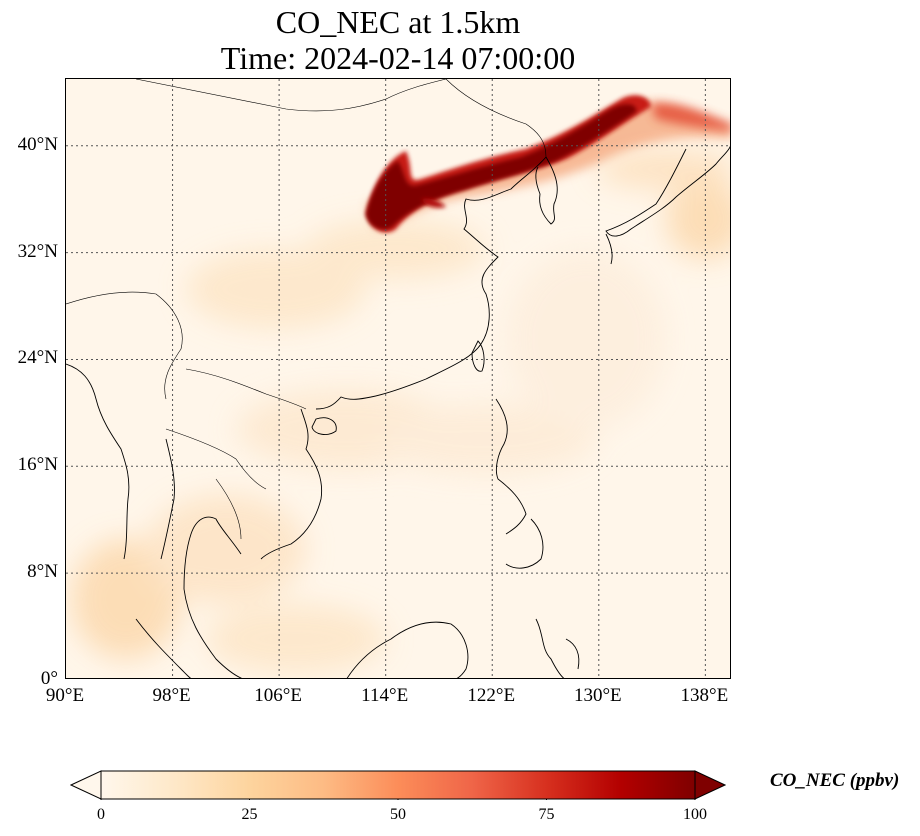 The height and width of the screenshot is (836, 920). Describe the element at coordinates (597, 695) in the screenshot. I see `lon-tick-label: 130°E` at that location.